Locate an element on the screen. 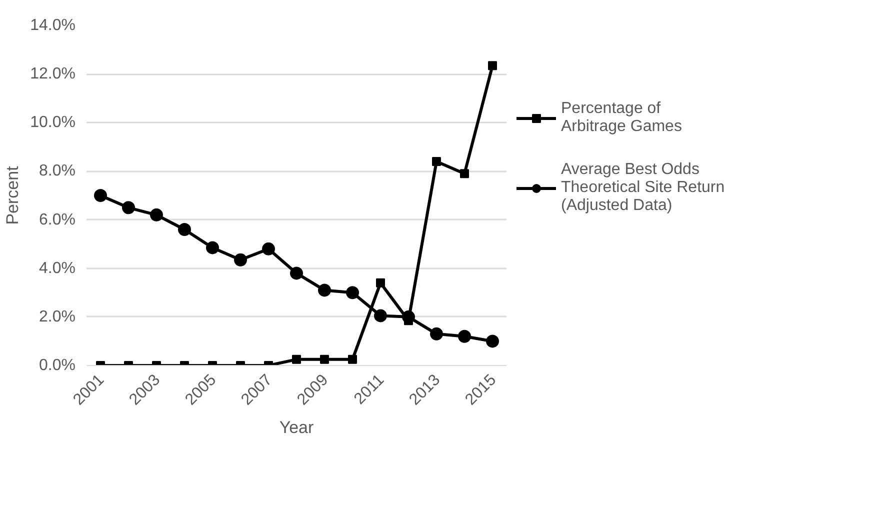  y-axis-title: Percent is located at coordinates (12, 195).